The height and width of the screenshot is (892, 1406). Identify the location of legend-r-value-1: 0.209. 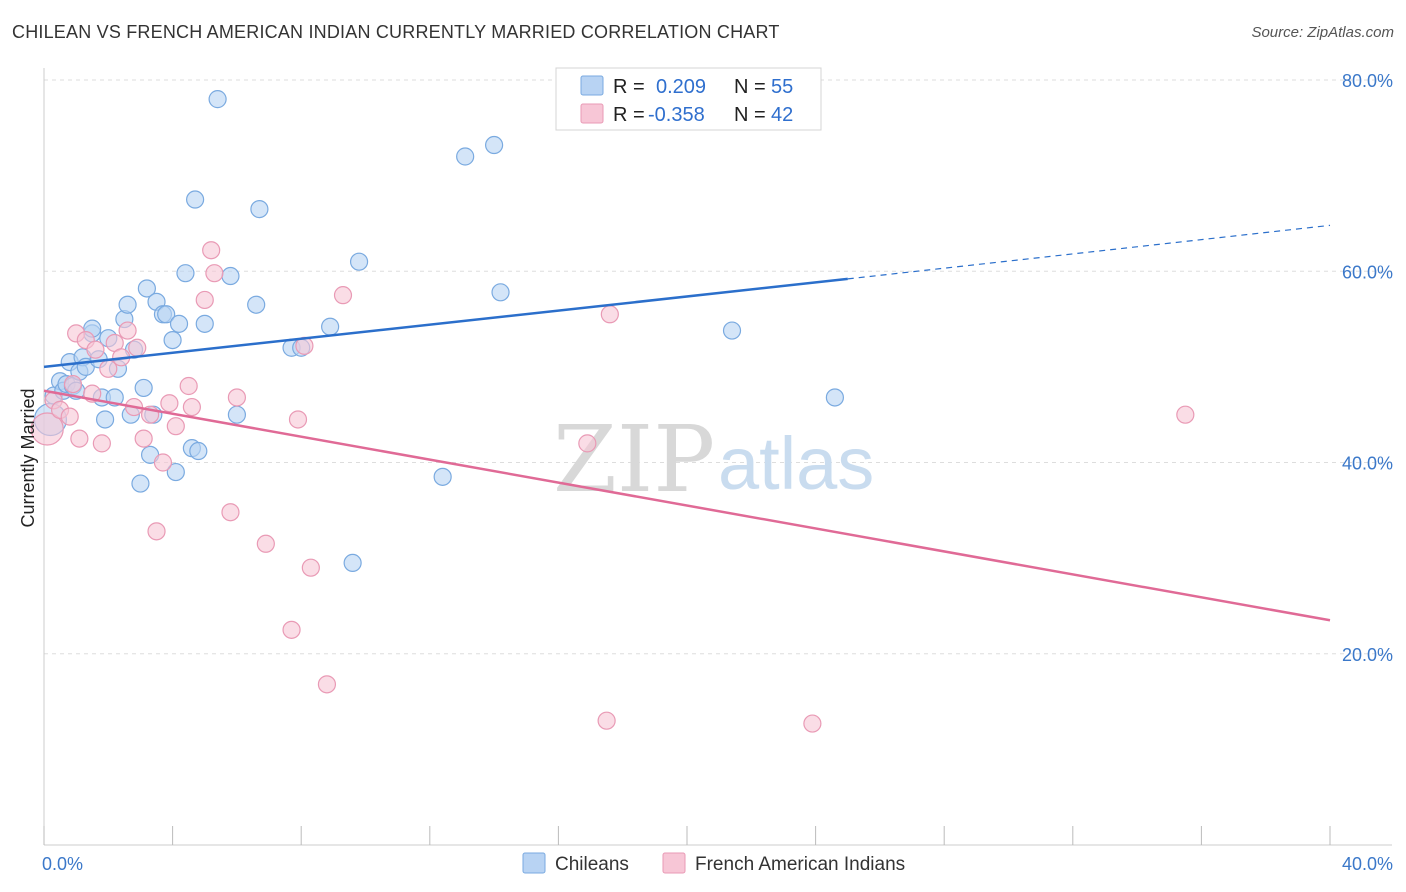
(681, 87).